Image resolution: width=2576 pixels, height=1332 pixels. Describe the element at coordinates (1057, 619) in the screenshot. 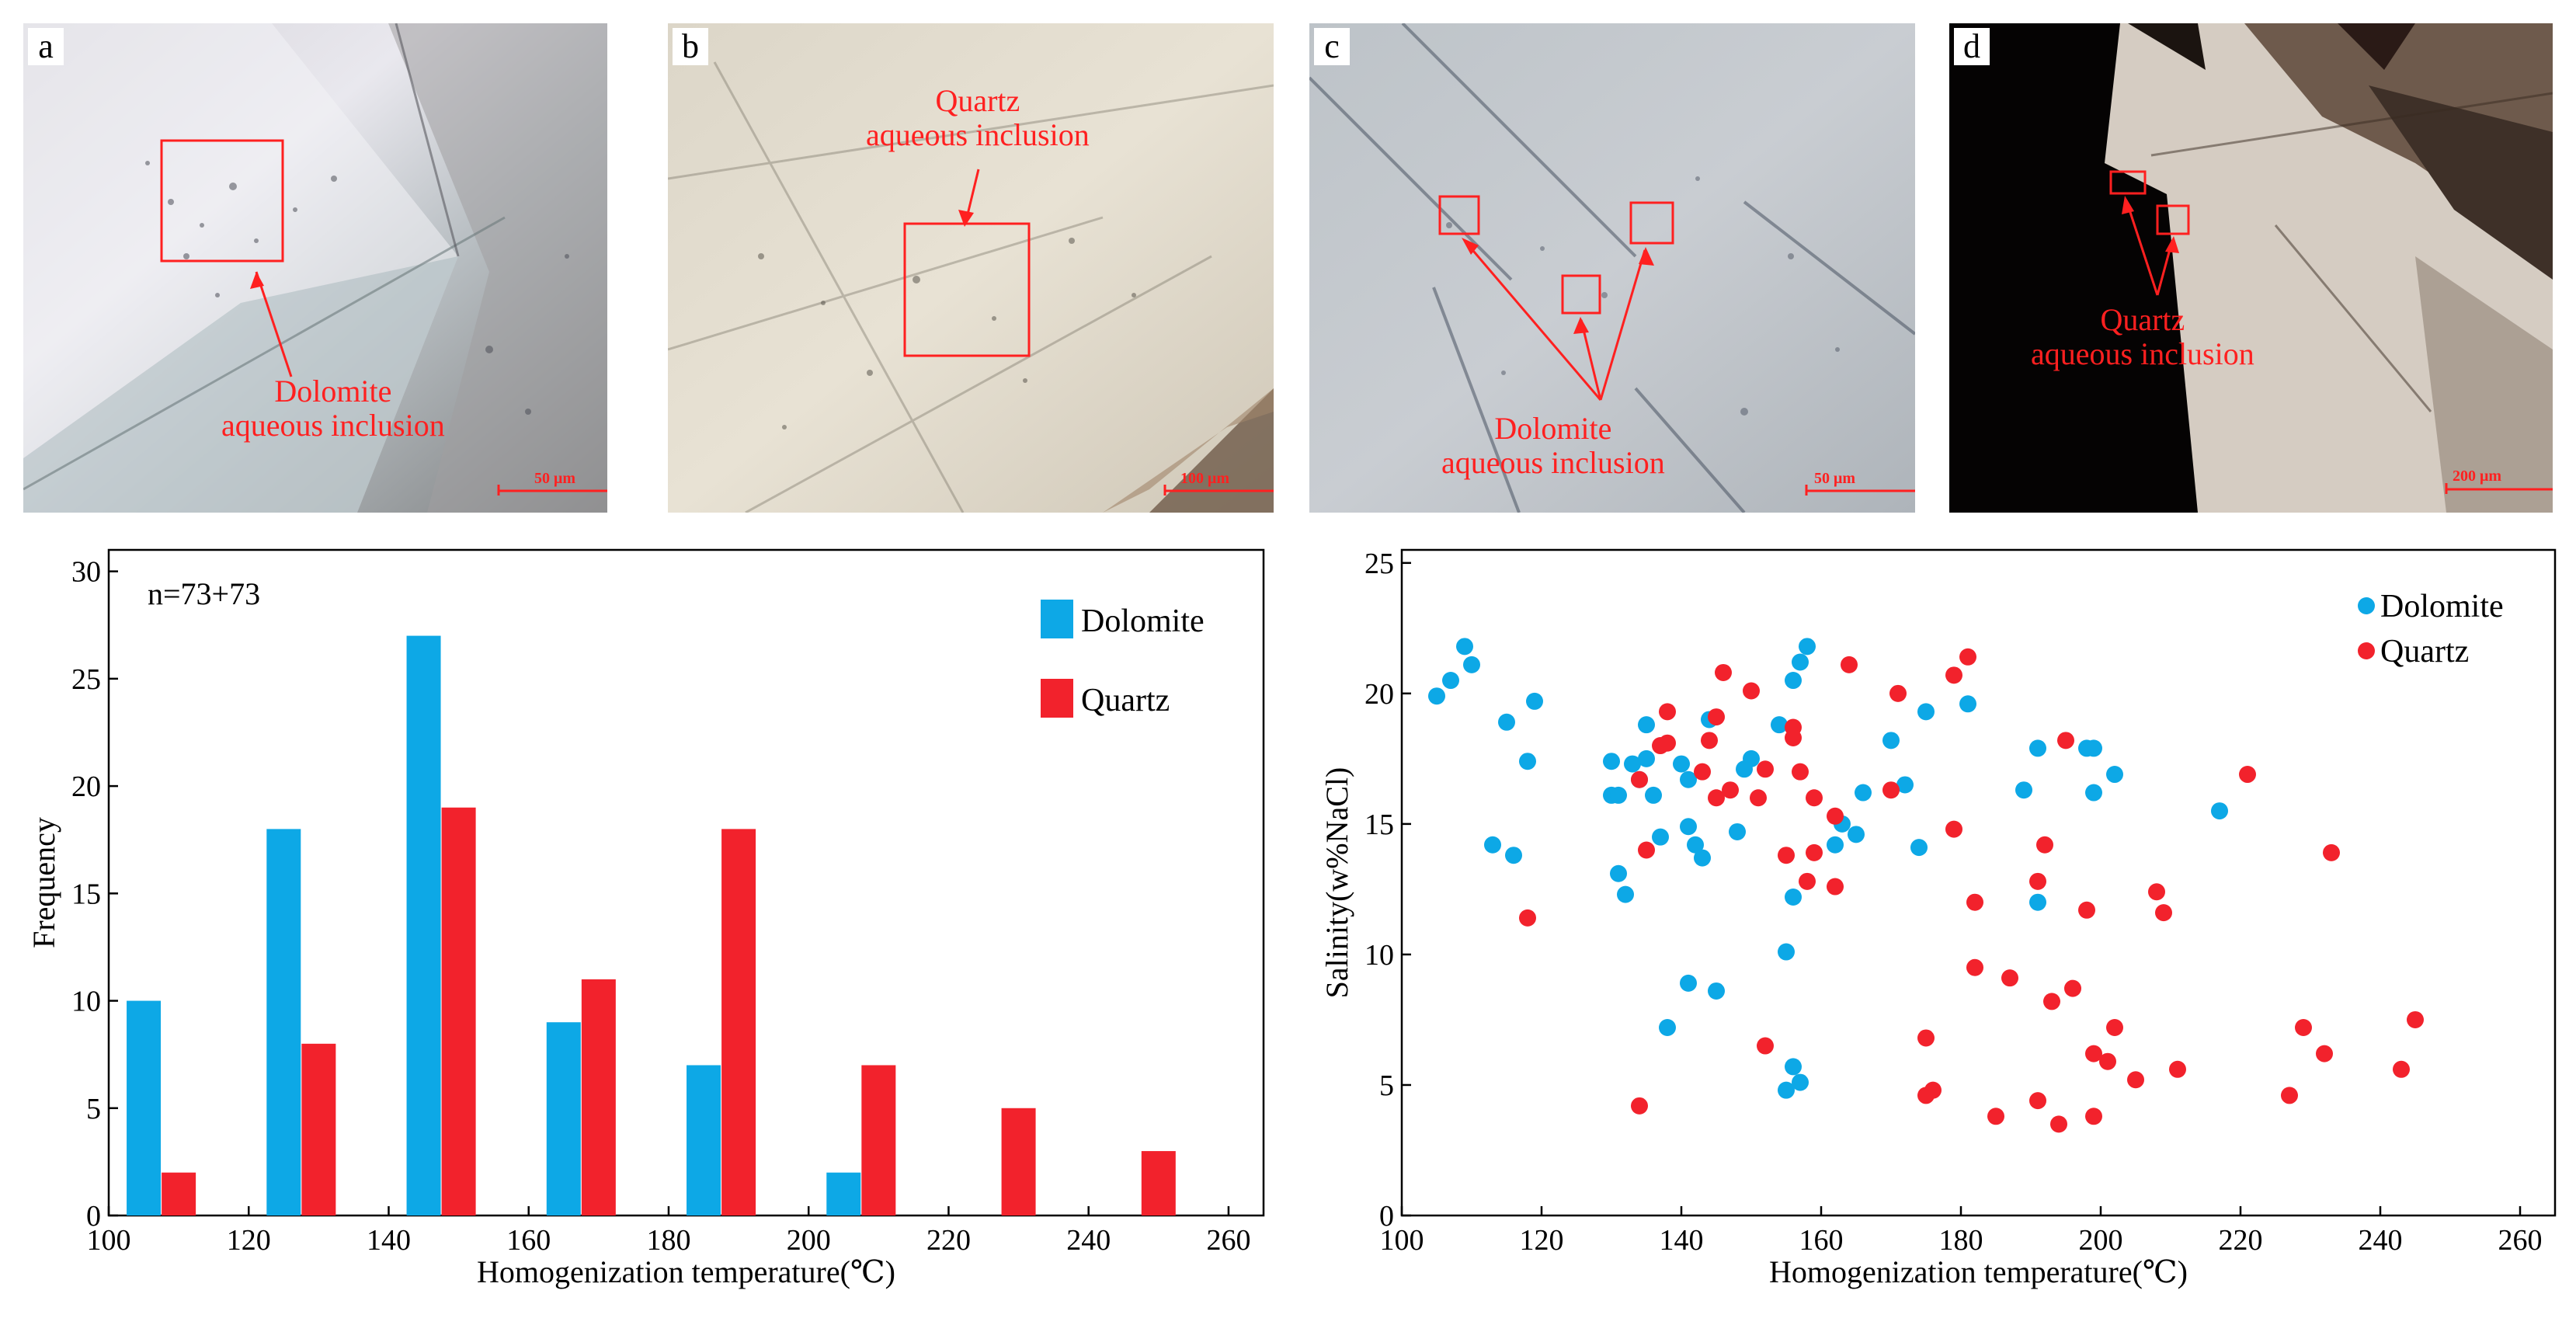

I see `legend-swatch-dolomite` at that location.